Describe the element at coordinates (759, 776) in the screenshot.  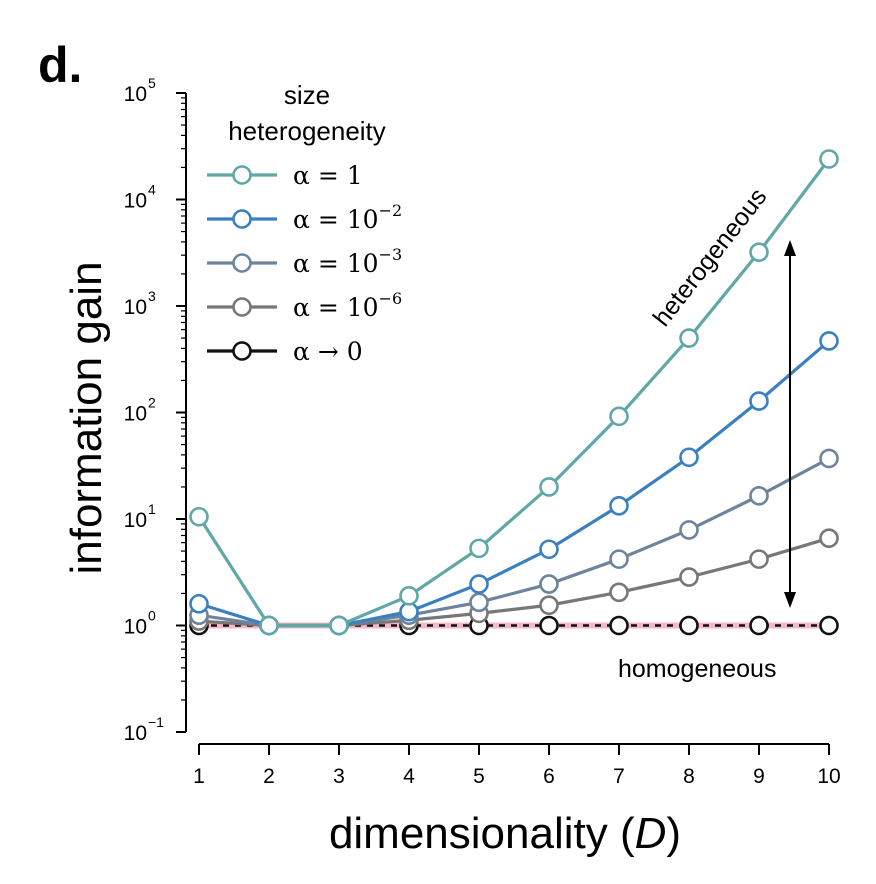
I see `x-tick-label: 9` at that location.